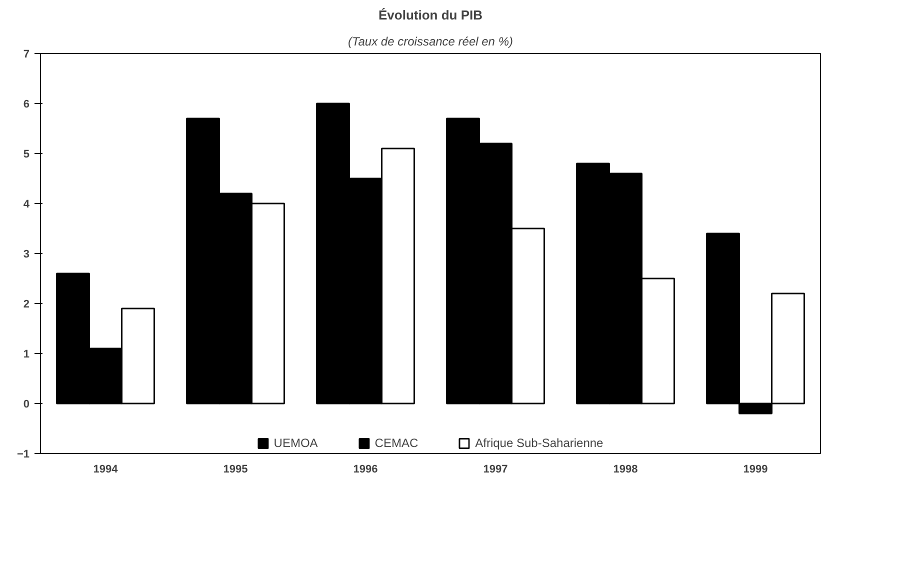 The height and width of the screenshot is (587, 905). What do you see at coordinates (23, 454) in the screenshot?
I see `y-tick-label: −1` at bounding box center [23, 454].